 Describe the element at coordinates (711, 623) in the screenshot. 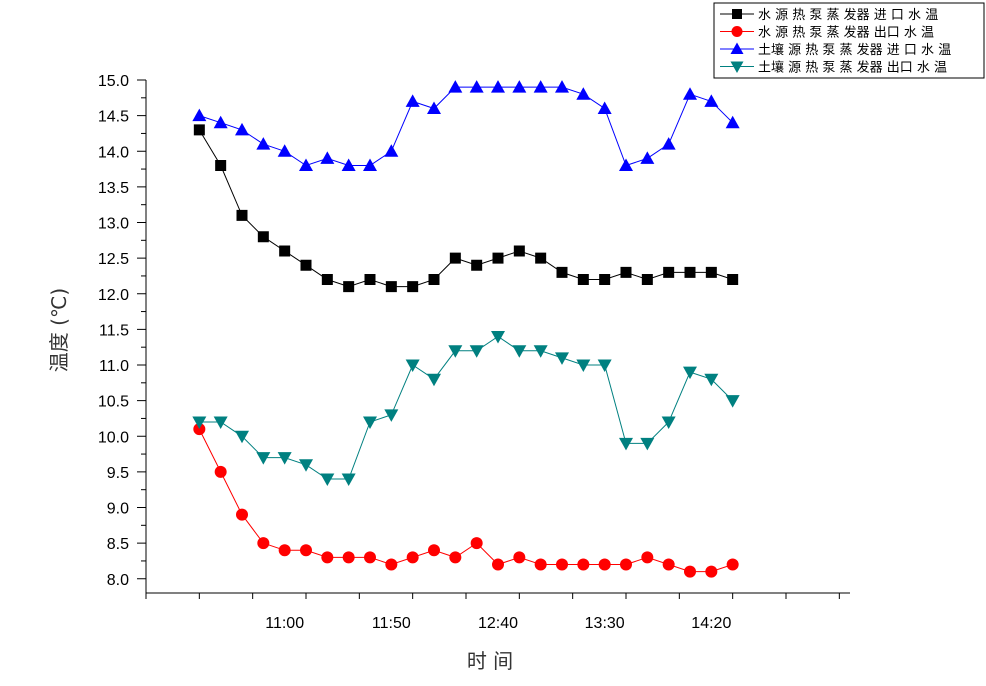

I see `x-tick-label: 14:20` at that location.